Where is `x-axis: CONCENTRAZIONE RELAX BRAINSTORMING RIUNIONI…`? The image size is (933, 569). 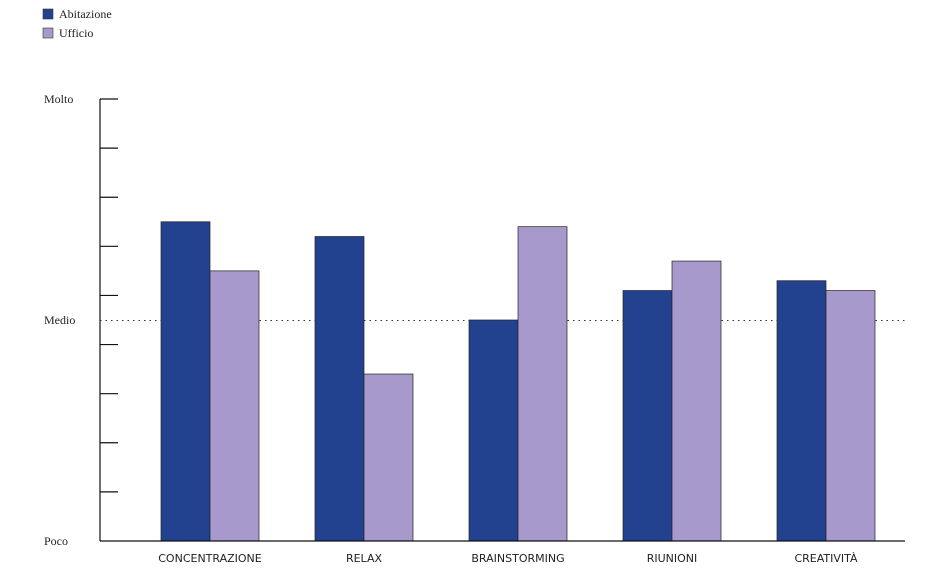 x-axis: CONCENTRAZIONE RELAX BRAINSTORMING RIUNIONI… is located at coordinates (502, 552).